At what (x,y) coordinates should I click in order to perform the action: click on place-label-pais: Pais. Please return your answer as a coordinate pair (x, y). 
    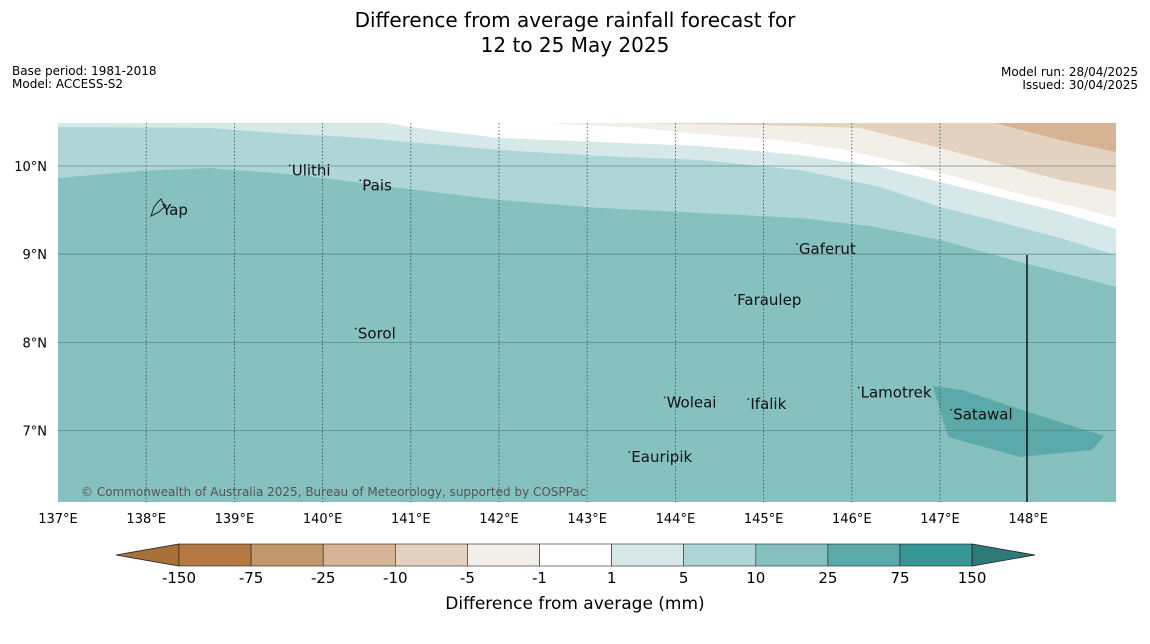
    Looking at the image, I should click on (377, 185).